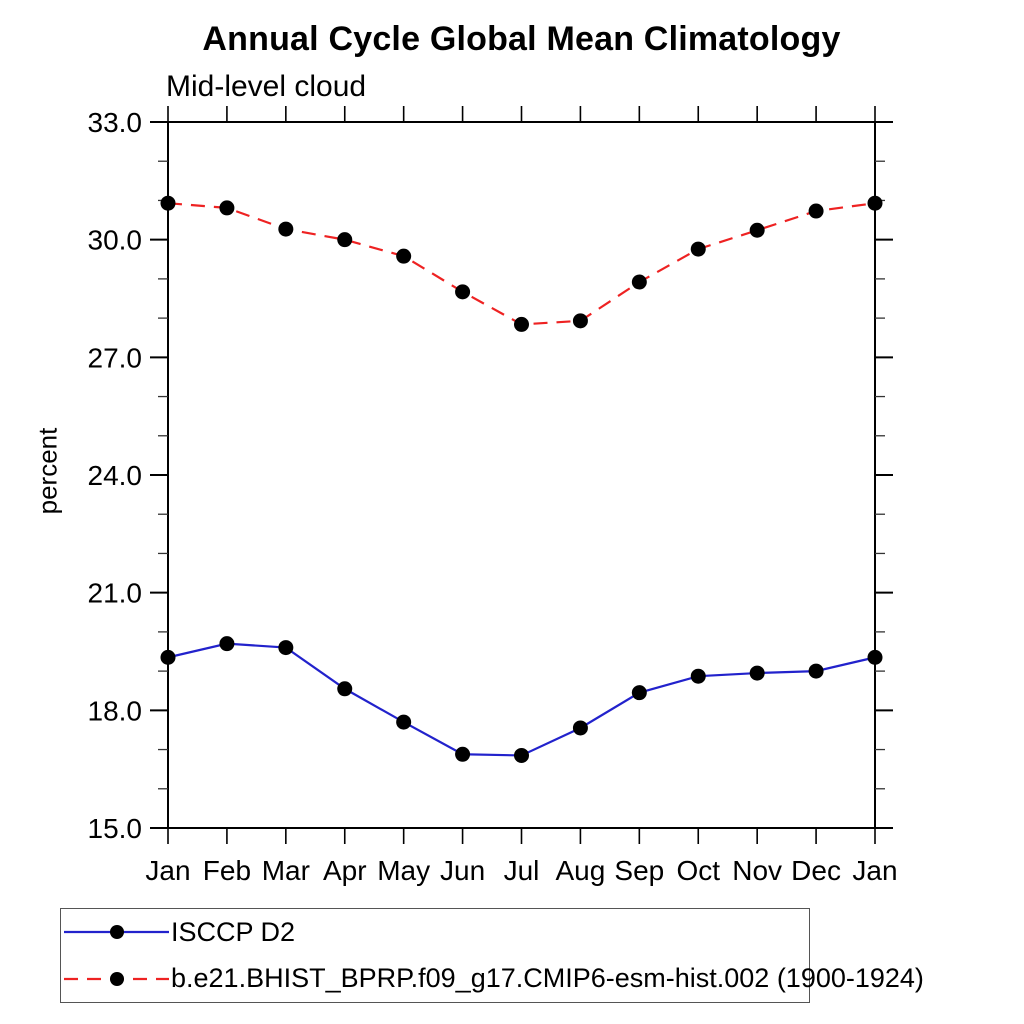 The width and height of the screenshot is (1024, 1024). I want to click on y-tick-label: 30.0, so click(115, 240).